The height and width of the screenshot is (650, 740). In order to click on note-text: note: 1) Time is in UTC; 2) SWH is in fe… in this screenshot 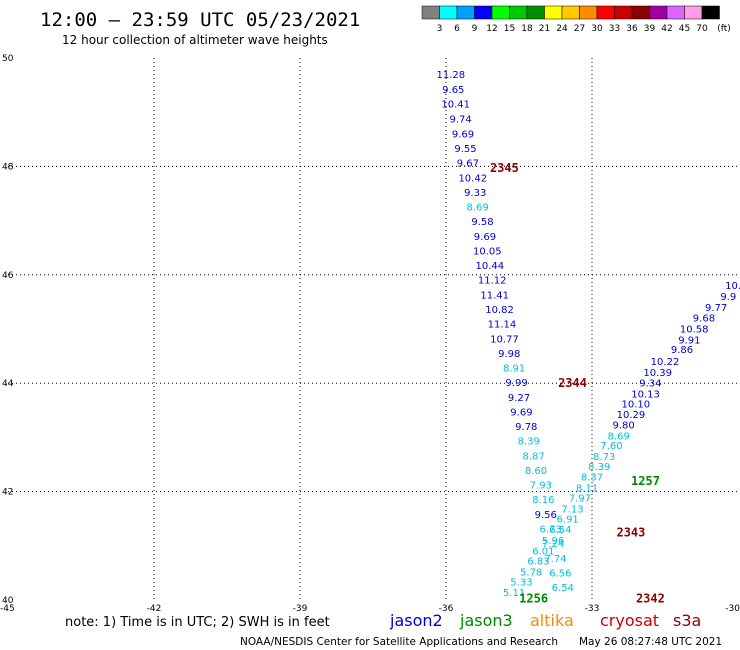, I will do `click(197, 622)`.